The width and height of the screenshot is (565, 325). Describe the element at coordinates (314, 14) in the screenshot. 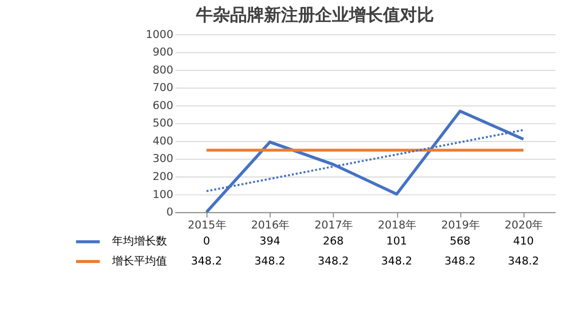

I see `chart-title: 牛杂品牌新注册企业增长值对比` at that location.